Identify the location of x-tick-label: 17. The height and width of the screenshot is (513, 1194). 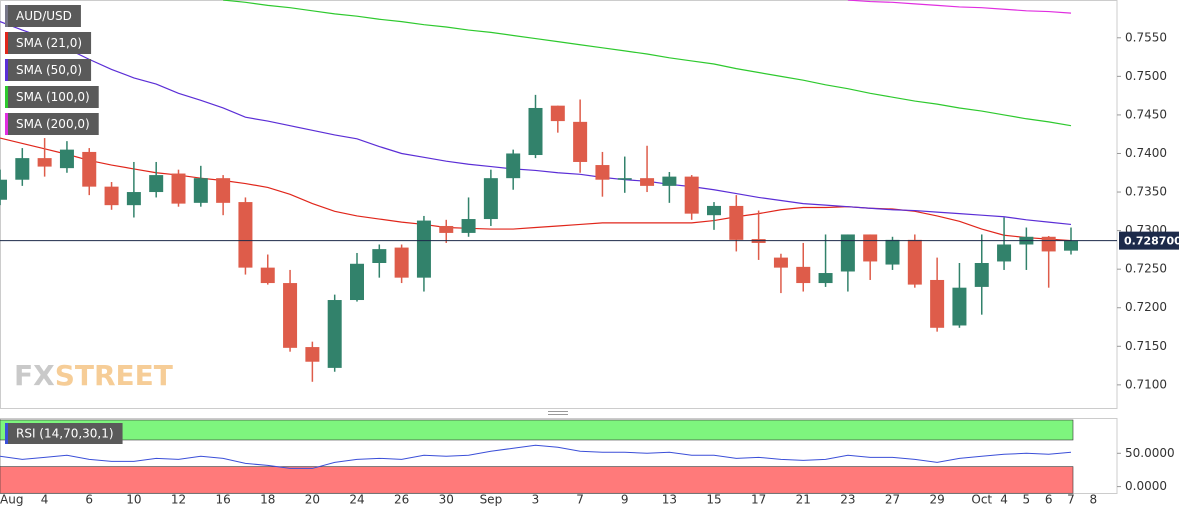
(758, 500).